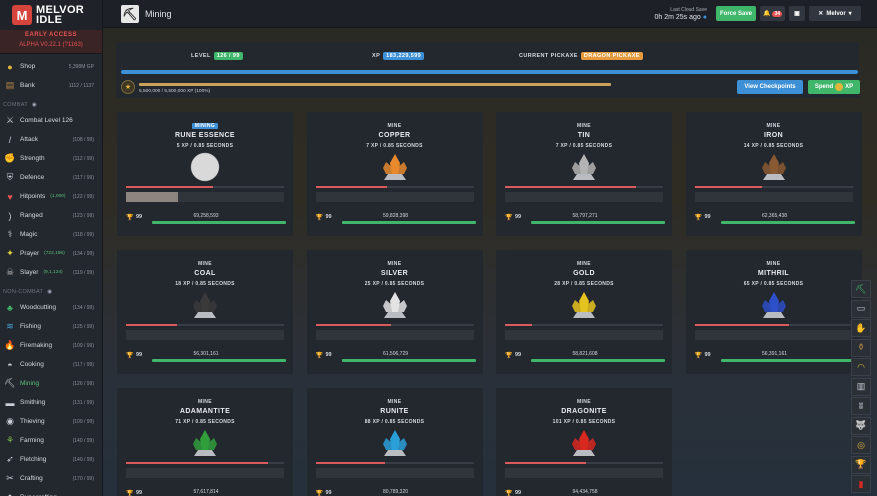 This screenshot has height=496, width=877. I want to click on sidebar-item-level: (126 / 99), so click(83, 383).